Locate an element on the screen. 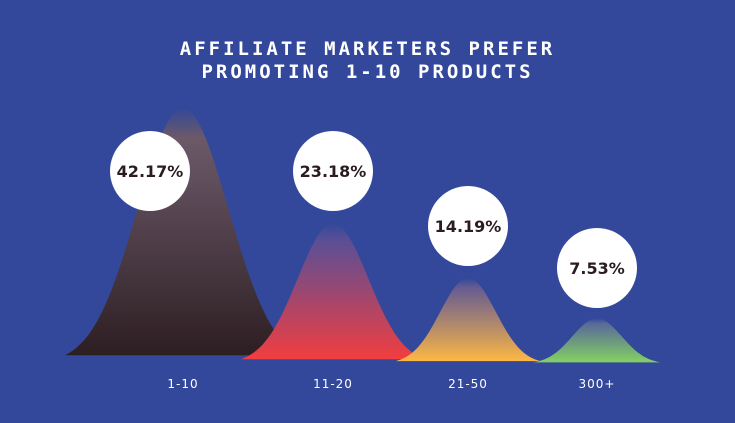 The image size is (735, 423). x-tick-label-1-10: 1-10 is located at coordinates (182, 384).